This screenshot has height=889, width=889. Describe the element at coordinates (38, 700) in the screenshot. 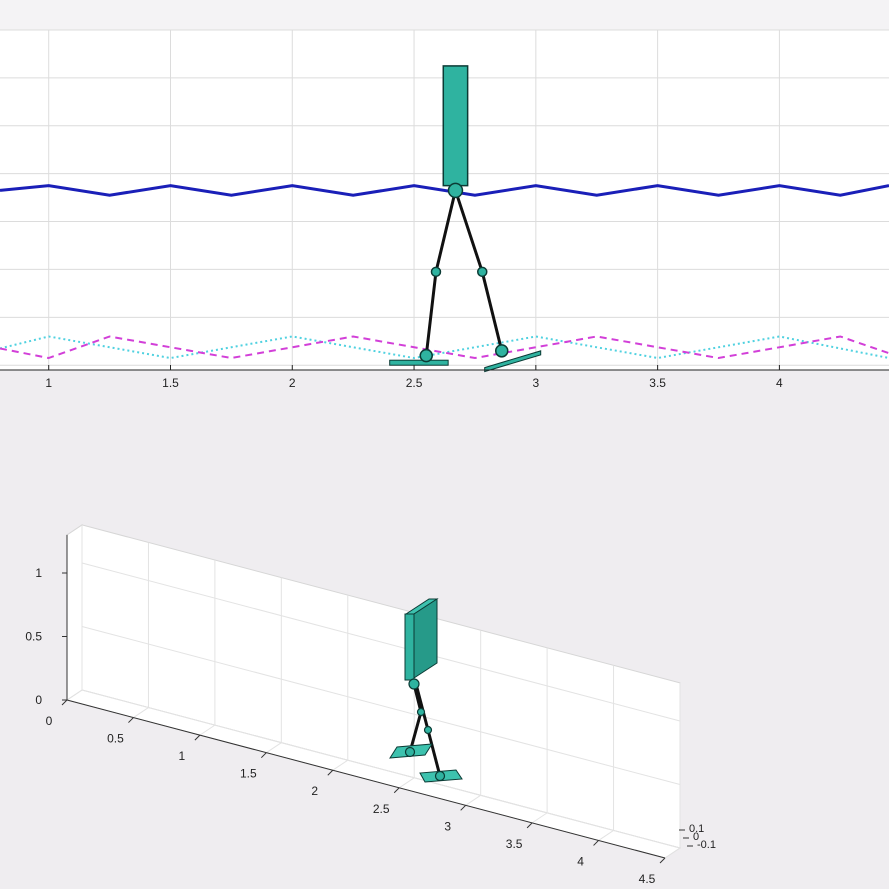

I see `z-tick-label: 0` at that location.